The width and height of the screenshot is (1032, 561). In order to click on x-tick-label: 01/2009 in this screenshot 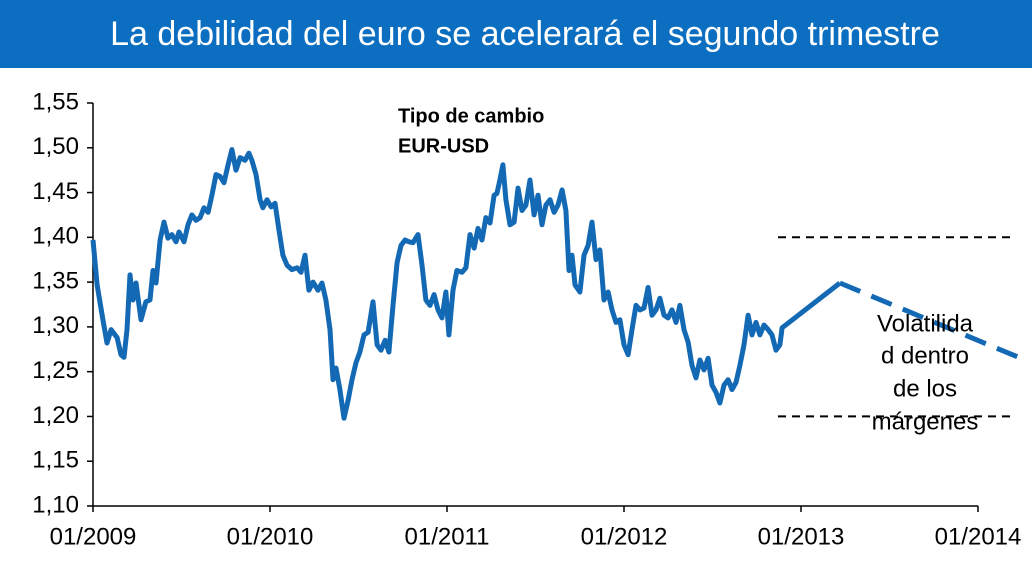, I will do `click(93, 536)`.